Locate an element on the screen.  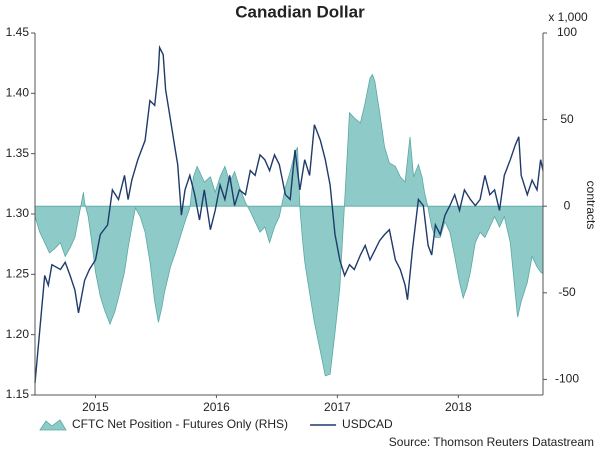
y2-tick-label: -100 is located at coordinates (567, 379).